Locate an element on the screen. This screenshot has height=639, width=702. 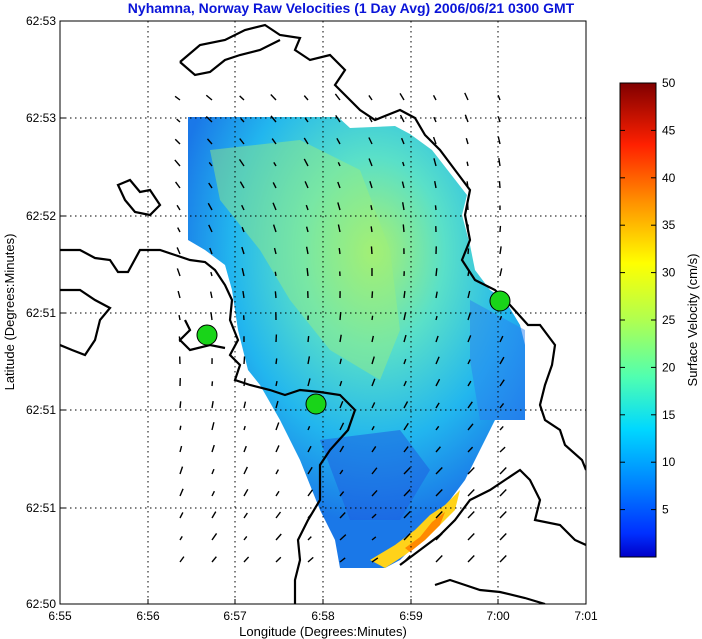
coastline-south-east is located at coordinates (492, 517).